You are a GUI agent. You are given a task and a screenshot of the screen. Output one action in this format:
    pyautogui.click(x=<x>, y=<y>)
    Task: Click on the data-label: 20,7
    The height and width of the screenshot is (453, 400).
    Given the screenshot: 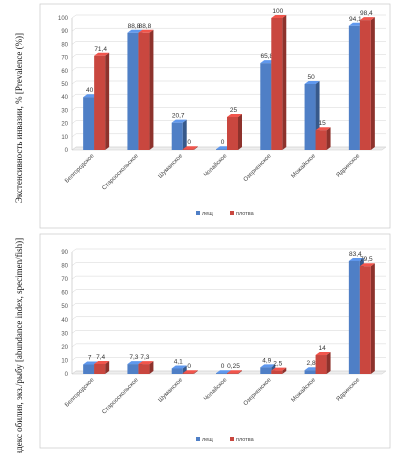 What is the action you would take?
    pyautogui.click(x=178, y=116)
    